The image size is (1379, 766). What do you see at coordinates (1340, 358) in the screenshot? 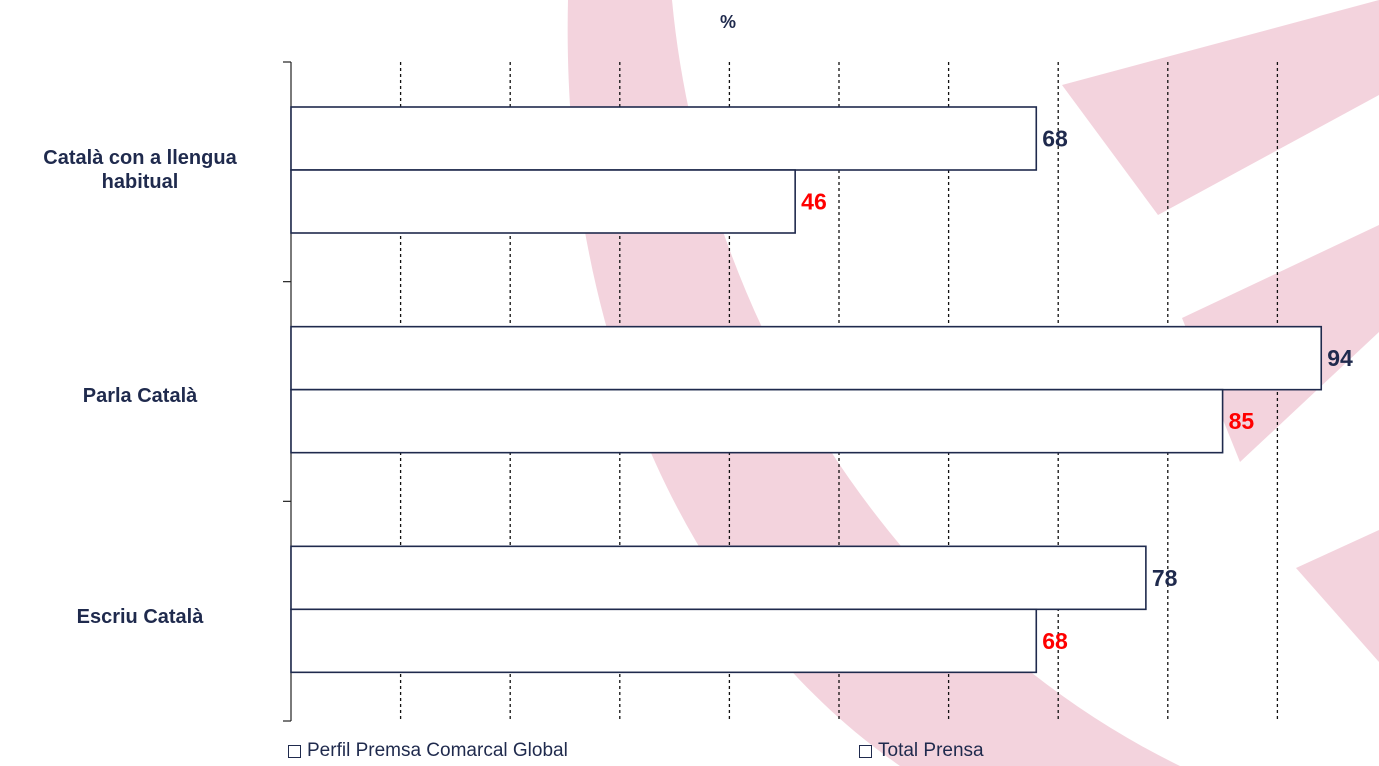
I see `data-label: 94` at bounding box center [1340, 358].